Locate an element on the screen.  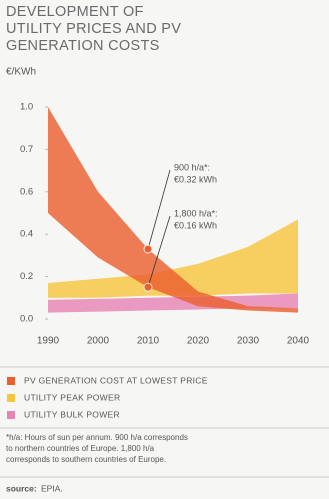
annotation: 900 h/a*: is located at coordinates (192, 167).